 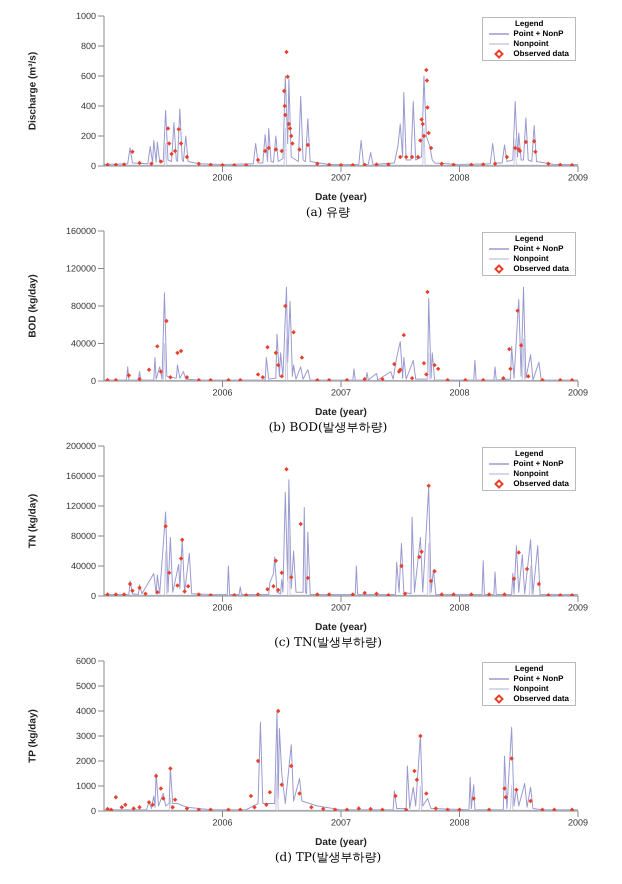 I want to click on y-tick-label: 120000, so click(x=81, y=506).